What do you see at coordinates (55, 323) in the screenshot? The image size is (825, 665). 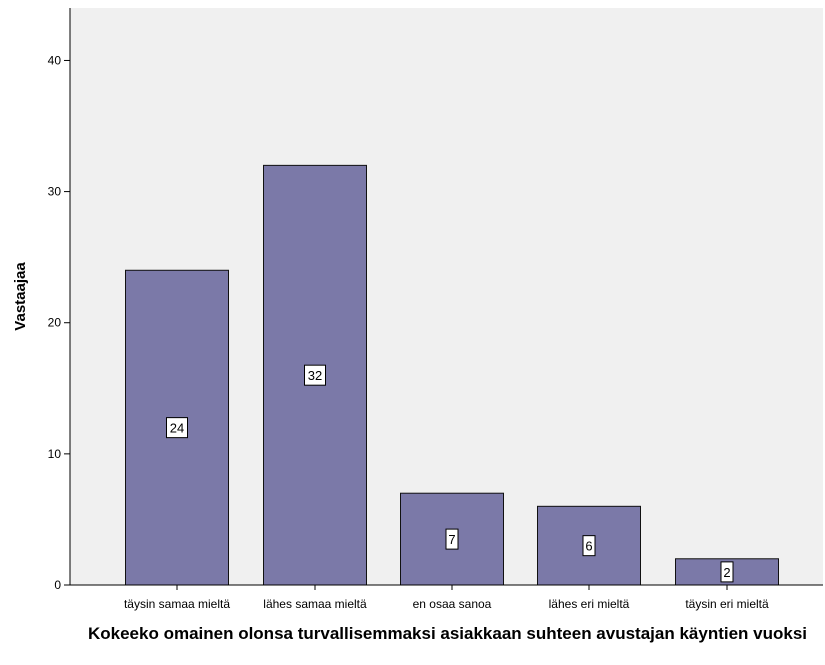 I see `y-tick-label: 20` at bounding box center [55, 323].